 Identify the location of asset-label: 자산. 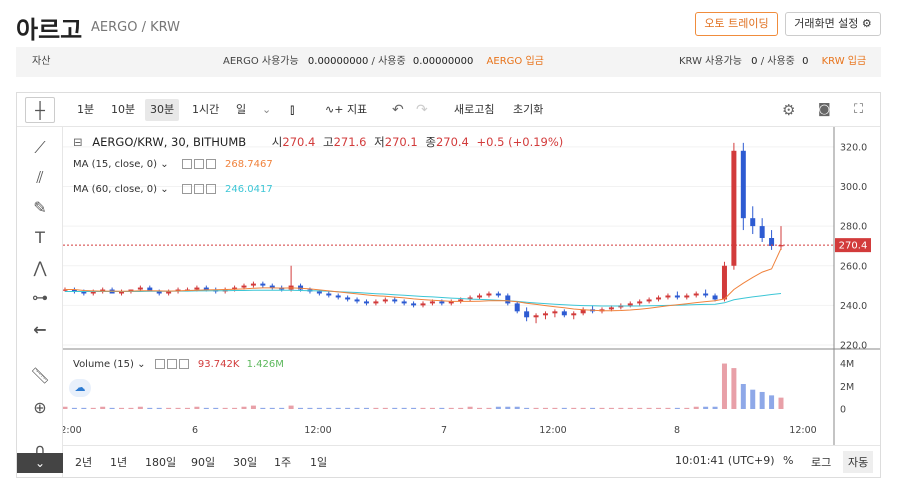
(41, 61).